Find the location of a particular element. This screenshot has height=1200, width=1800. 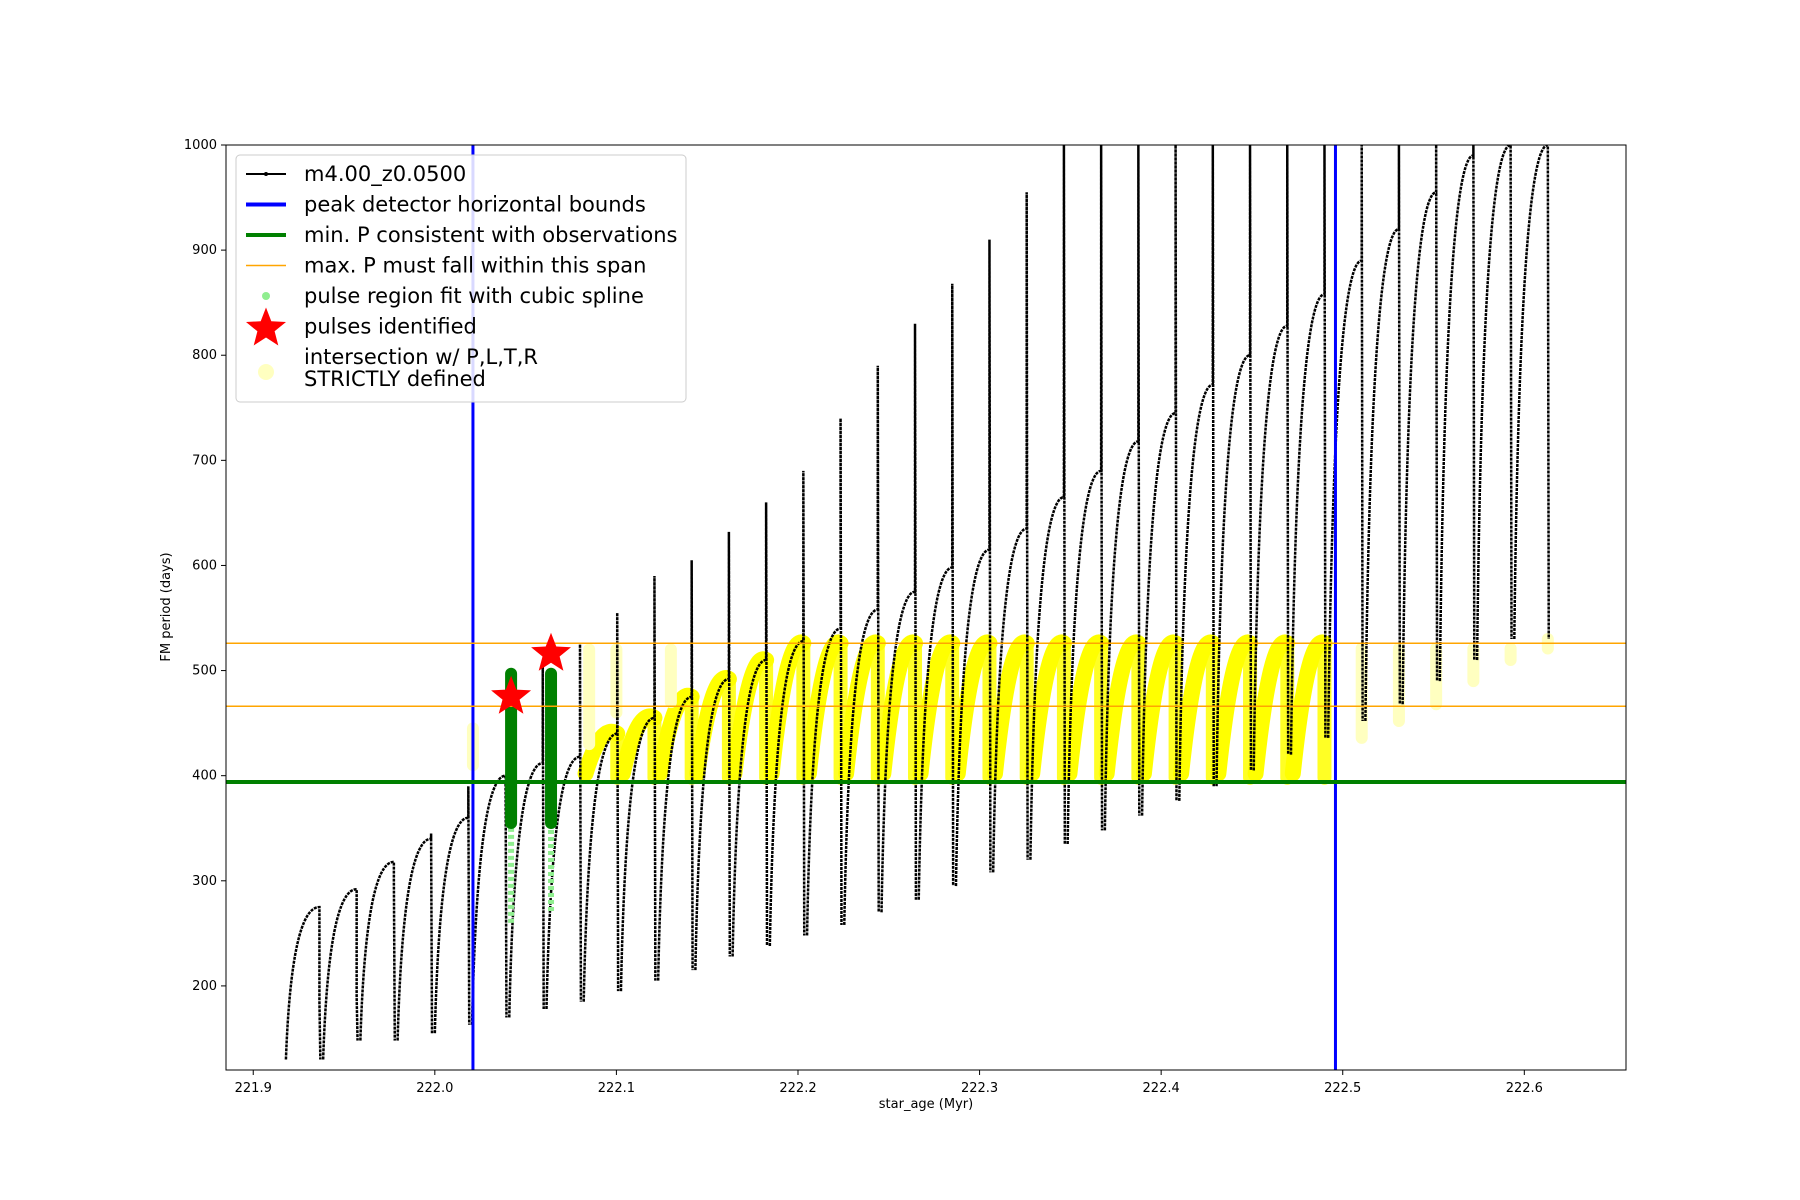

legend-label: min. P consistent with observations is located at coordinates (490, 235).